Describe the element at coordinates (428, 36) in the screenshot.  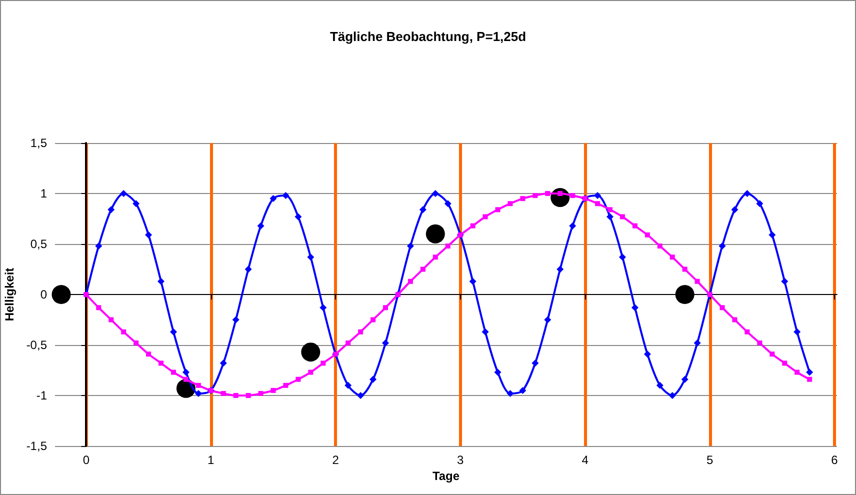
I see `chart-title: Tägliche Beobachtung, P=1,25d` at that location.